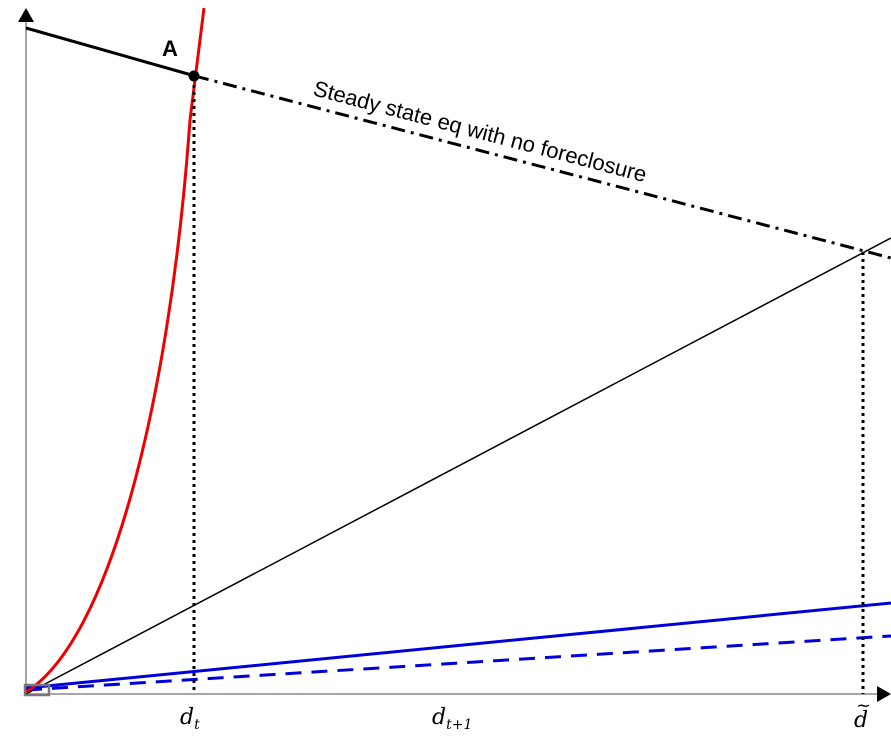 The height and width of the screenshot is (738, 891). I want to click on y-axis-arrow-icon, so click(26, 15).